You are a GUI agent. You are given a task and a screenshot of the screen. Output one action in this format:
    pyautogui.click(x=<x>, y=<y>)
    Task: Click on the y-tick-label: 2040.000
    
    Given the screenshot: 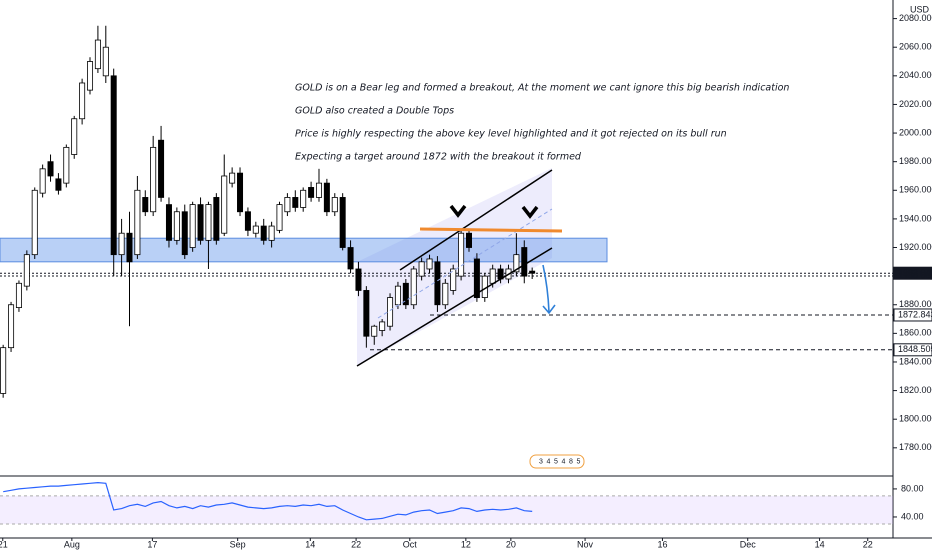 What is the action you would take?
    pyautogui.click(x=915, y=75)
    